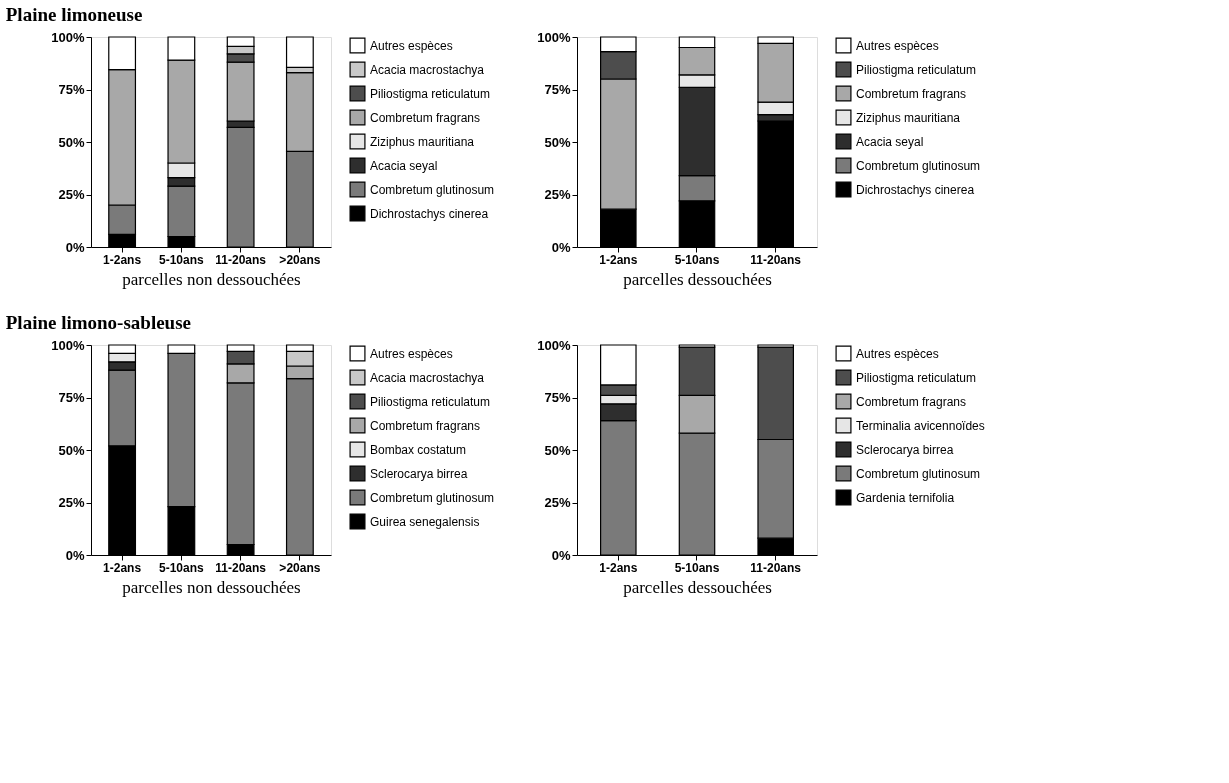  What do you see at coordinates (74, 14) in the screenshot?
I see `chart-title: Plaine limoneuse` at bounding box center [74, 14].